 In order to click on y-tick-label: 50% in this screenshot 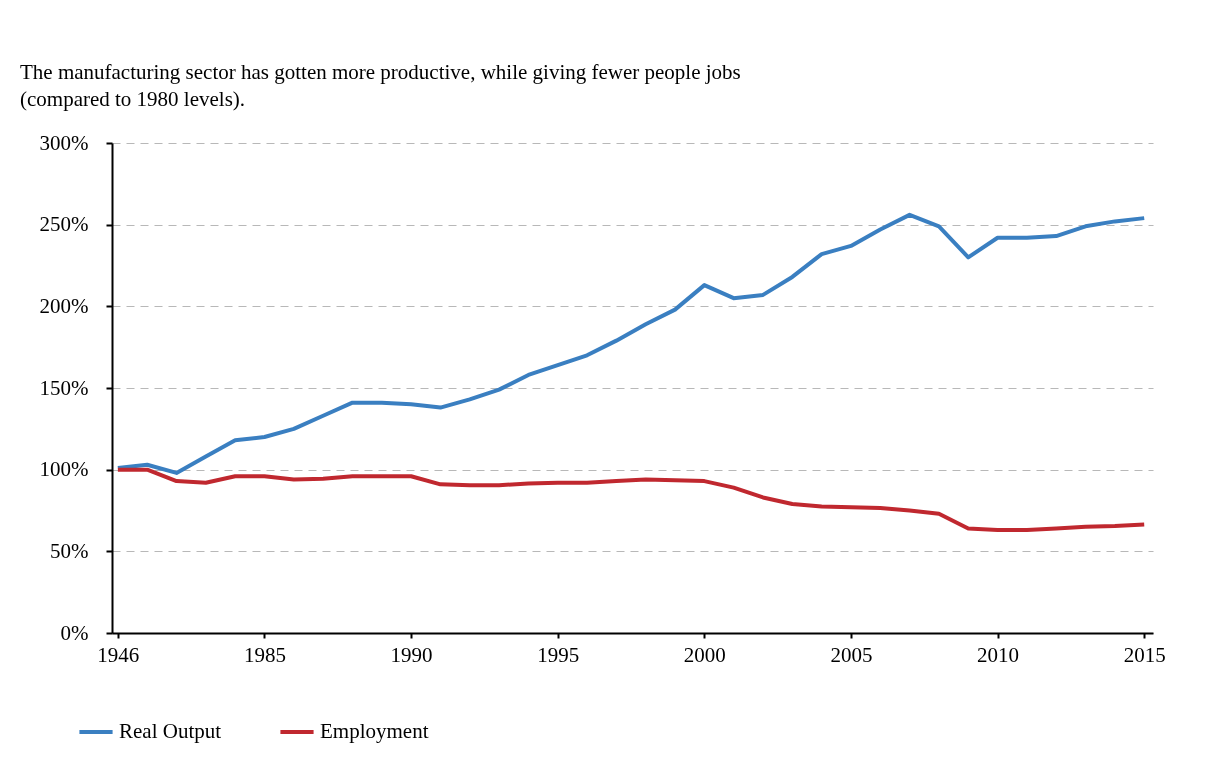, I will do `click(69, 550)`.